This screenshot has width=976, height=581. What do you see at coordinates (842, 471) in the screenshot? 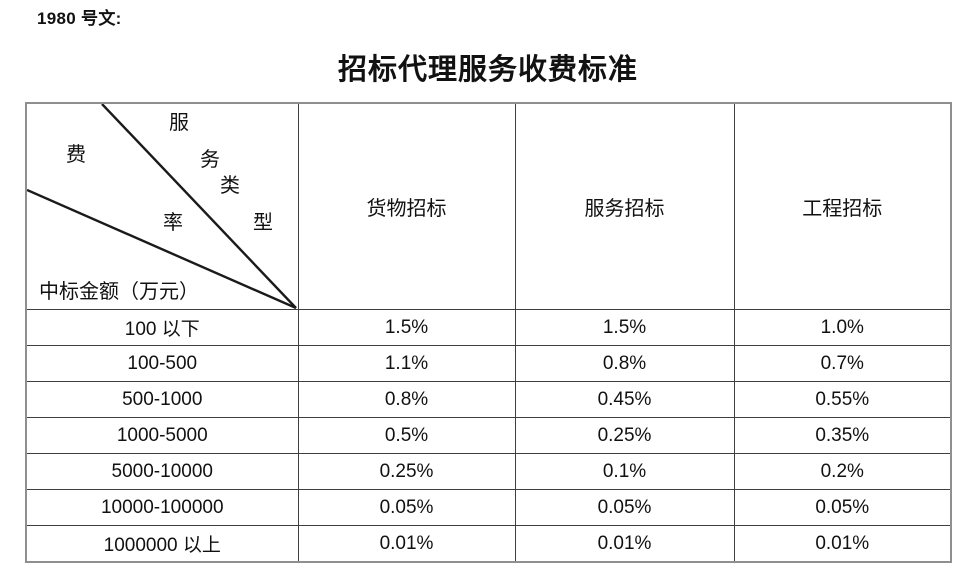
I see `rate-cell: 0.2%` at bounding box center [842, 471].